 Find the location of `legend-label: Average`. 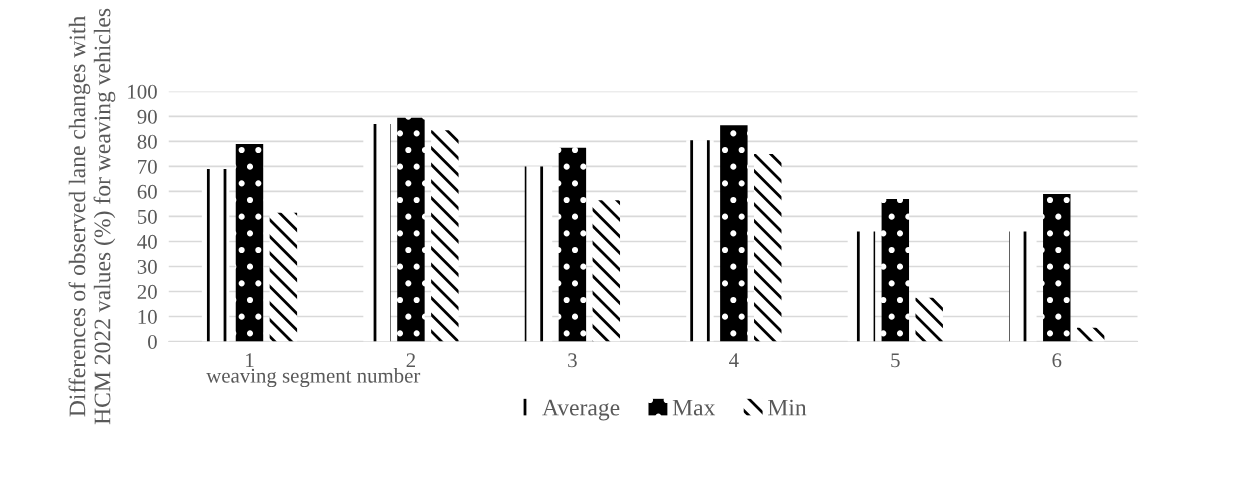

legend-label: Average is located at coordinates (581, 410).